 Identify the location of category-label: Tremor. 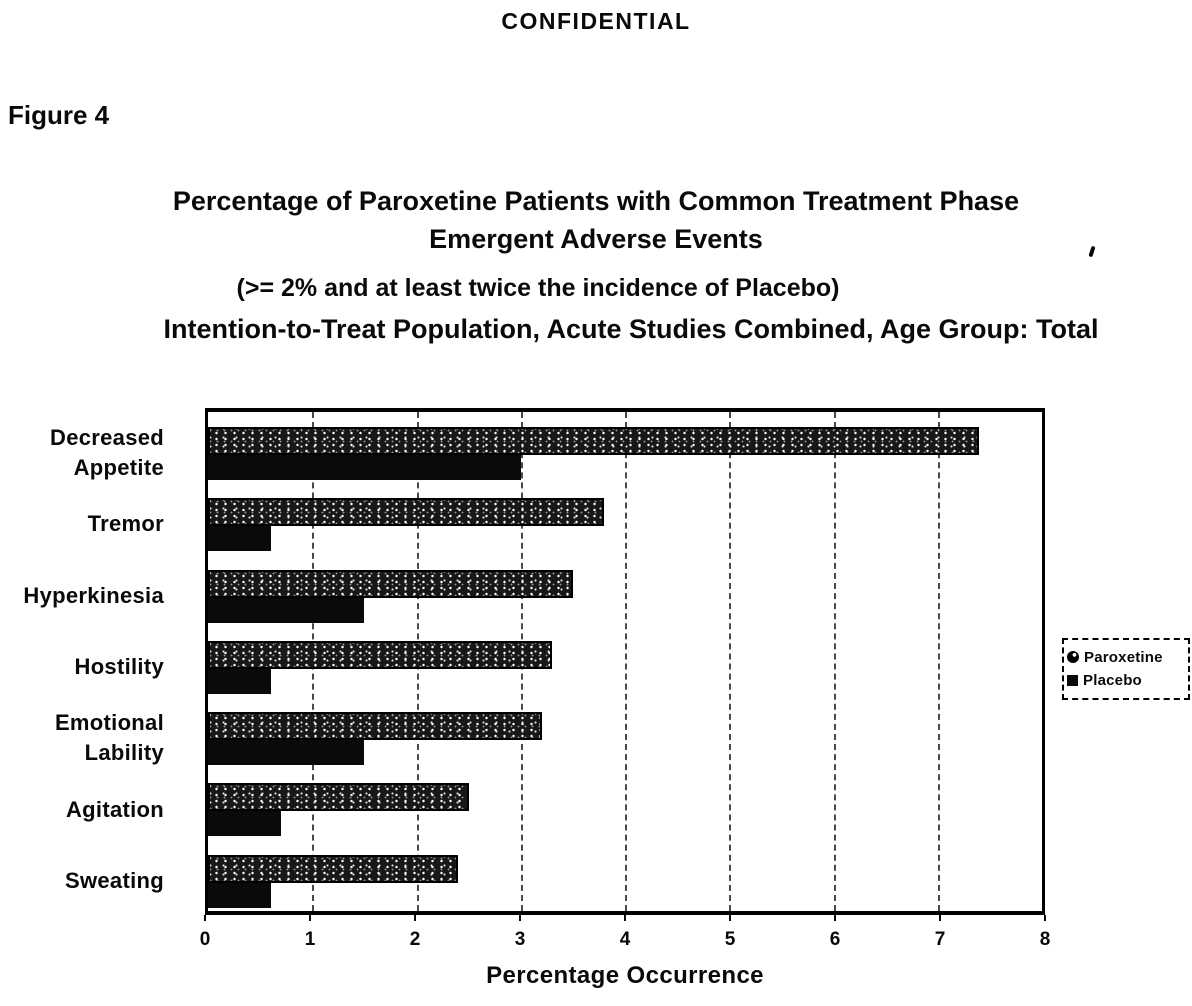
(125, 524).